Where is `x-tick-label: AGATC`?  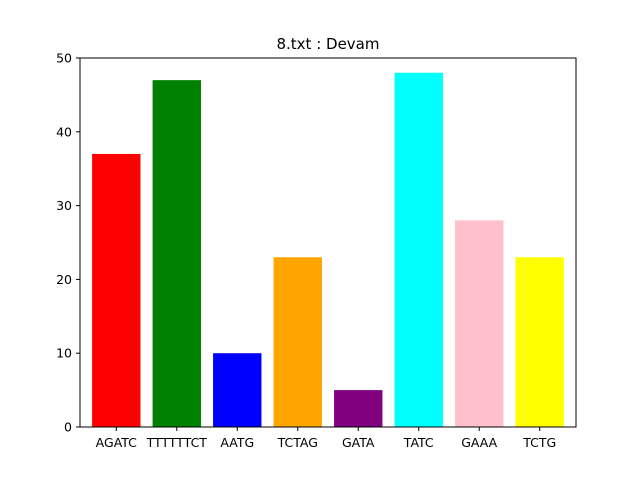 x-tick-label: AGATC is located at coordinates (117, 442).